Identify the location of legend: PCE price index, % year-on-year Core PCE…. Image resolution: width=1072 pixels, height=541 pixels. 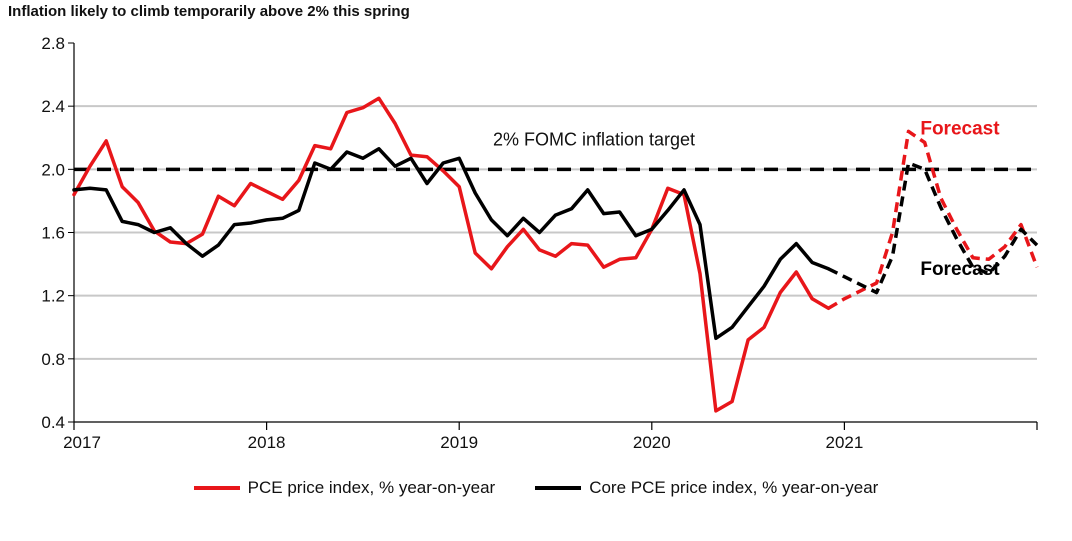
(536, 488).